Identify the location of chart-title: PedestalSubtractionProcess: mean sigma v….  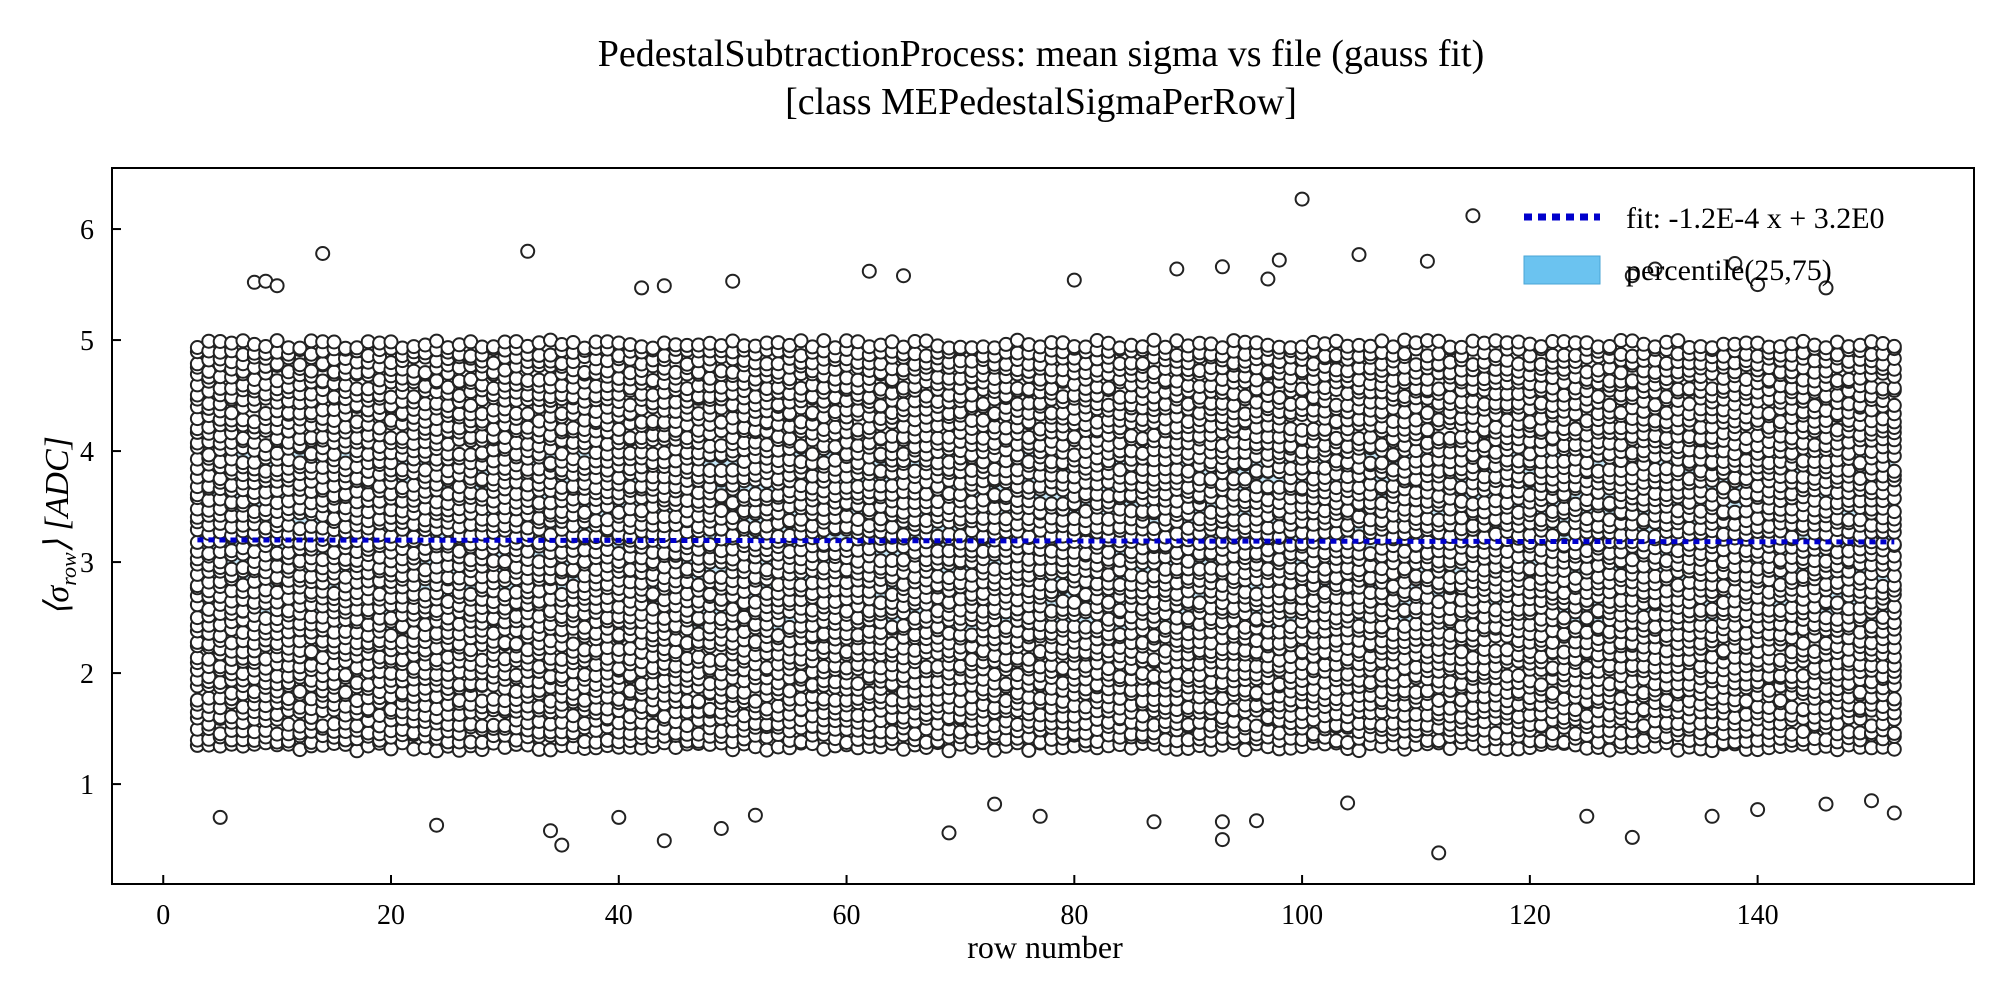
(1041, 54).